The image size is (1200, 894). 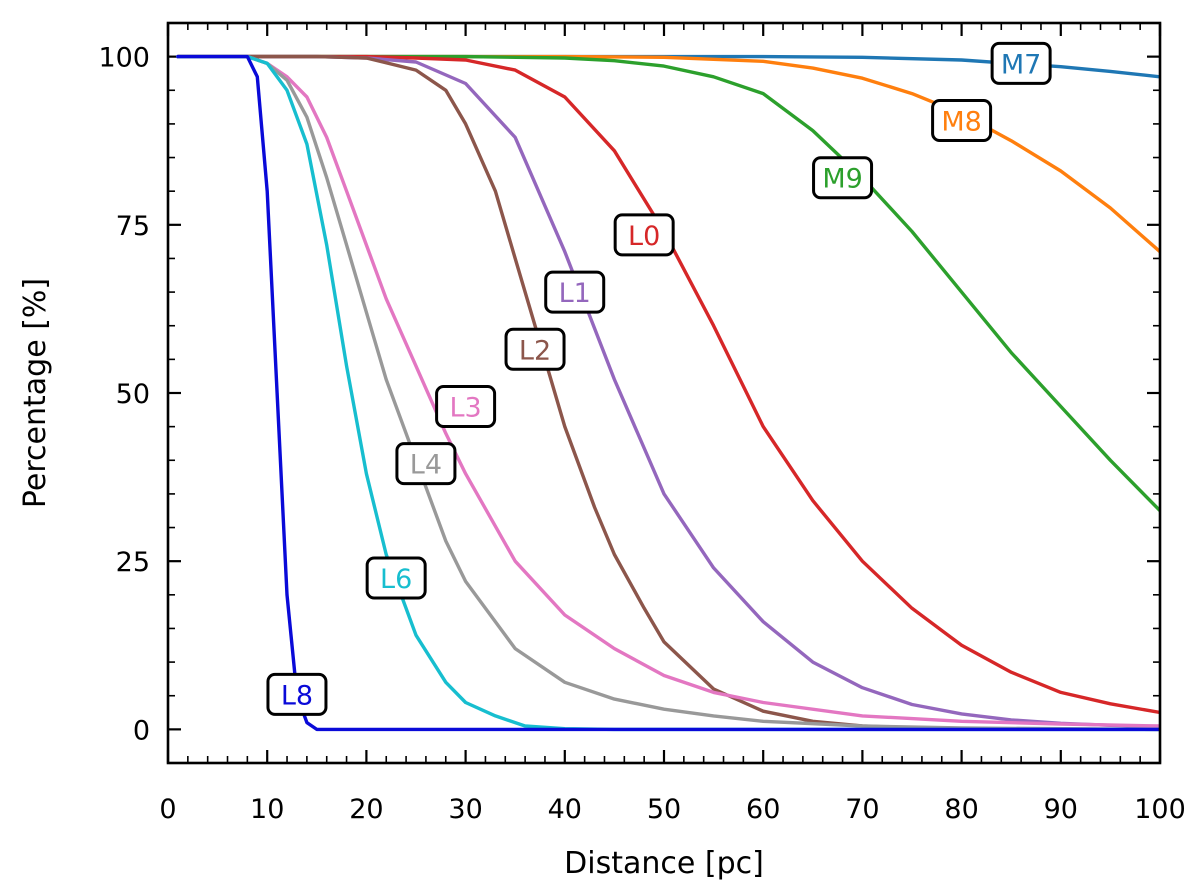 I want to click on series-label-m9: M9, so click(x=842, y=179).